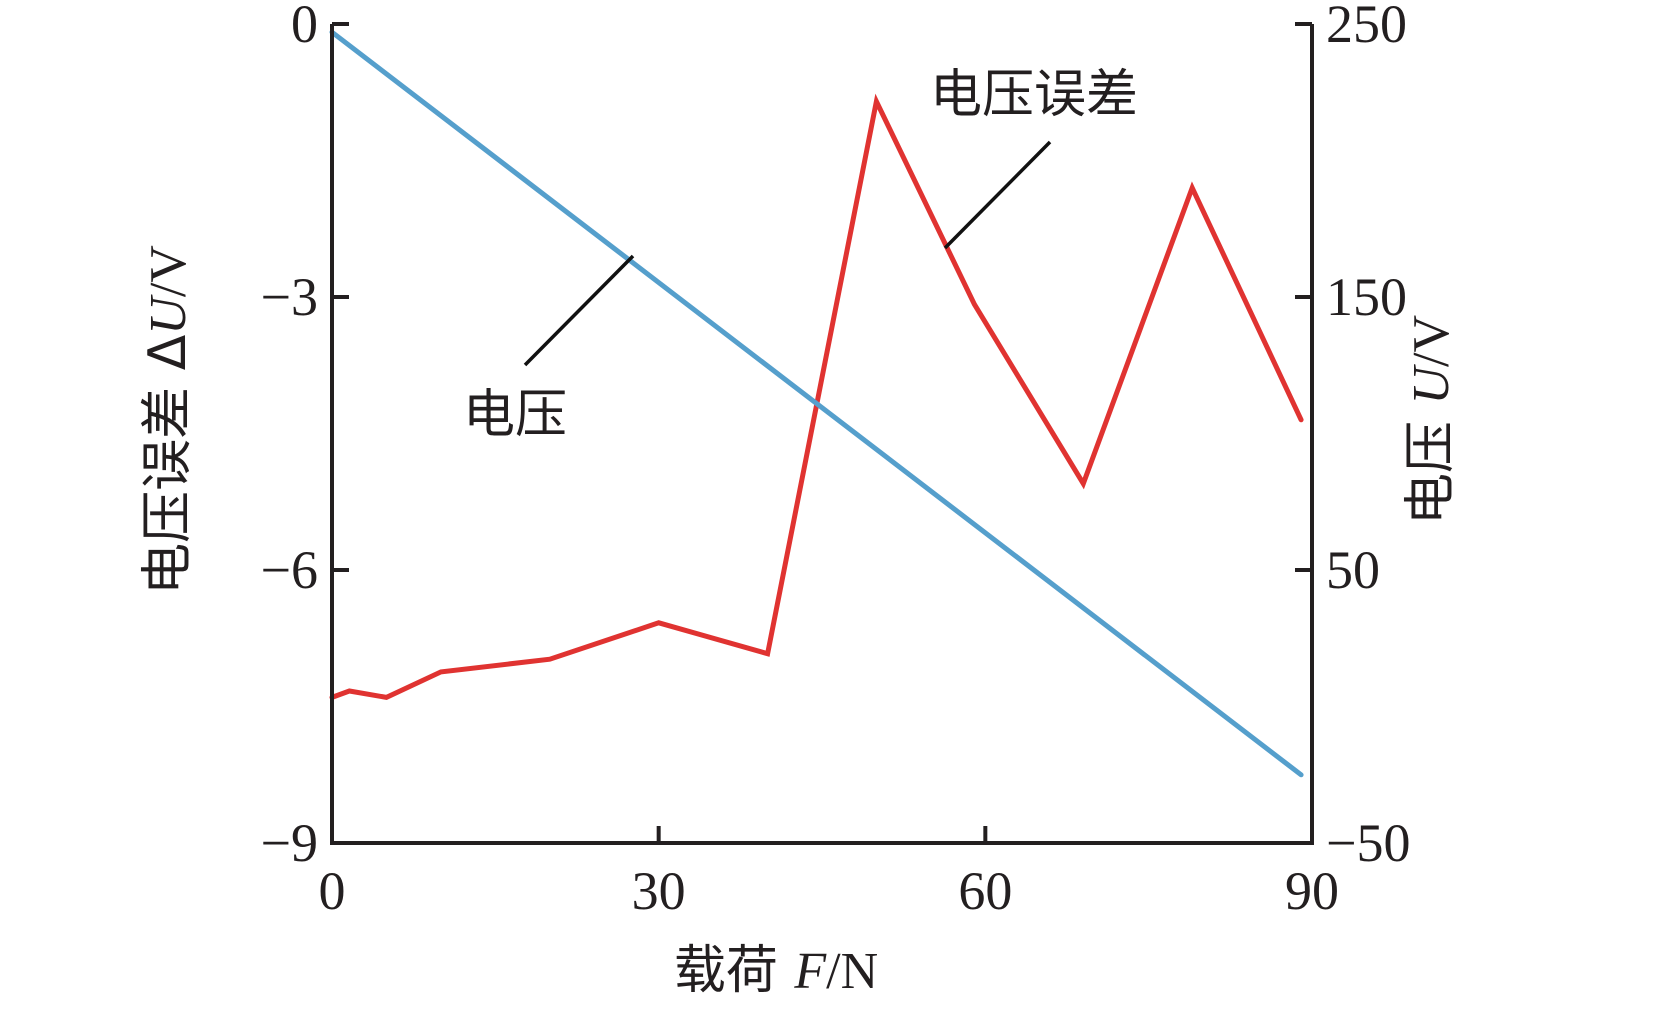  What do you see at coordinates (1312, 891) in the screenshot?
I see `x-tick-label: 90` at bounding box center [1312, 891].